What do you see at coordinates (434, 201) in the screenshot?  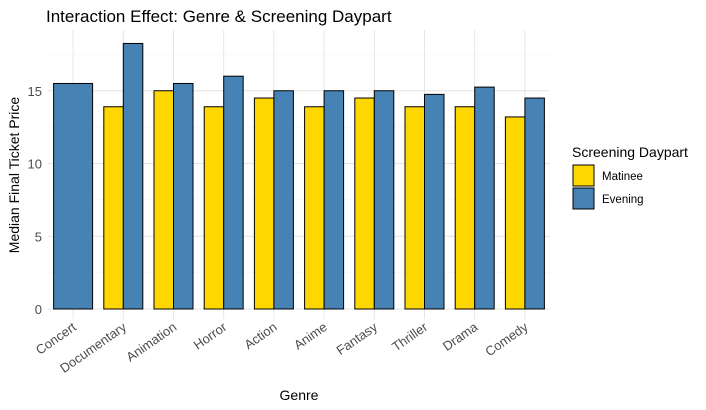 I see `bar-evening-thriller` at bounding box center [434, 201].